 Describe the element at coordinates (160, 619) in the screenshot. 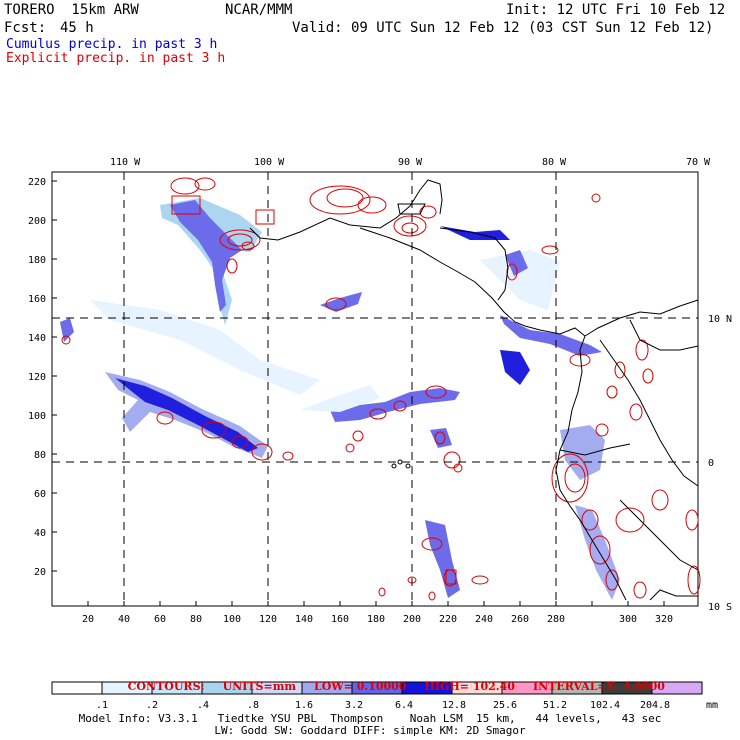

I see `x-tick: 60` at that location.